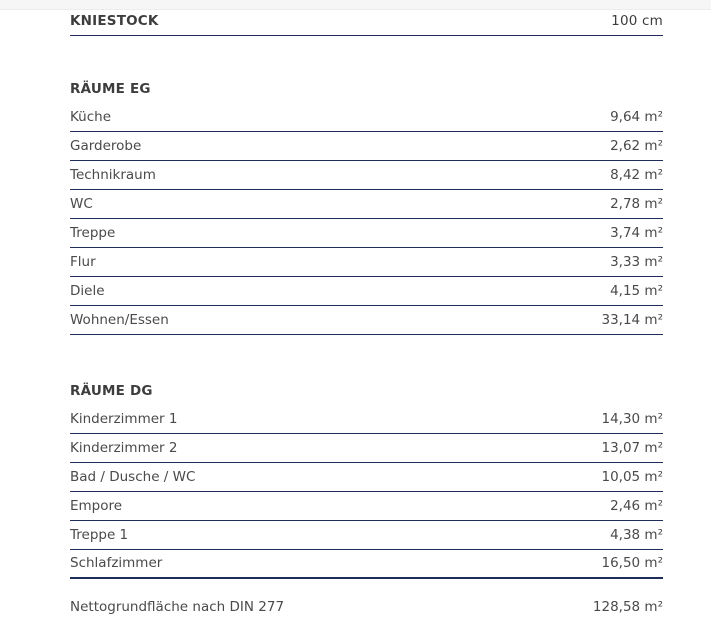 Image resolution: width=711 pixels, height=629 pixels. I want to click on kniestock-section: KNIESTOCK 100 cm, so click(366, 24).